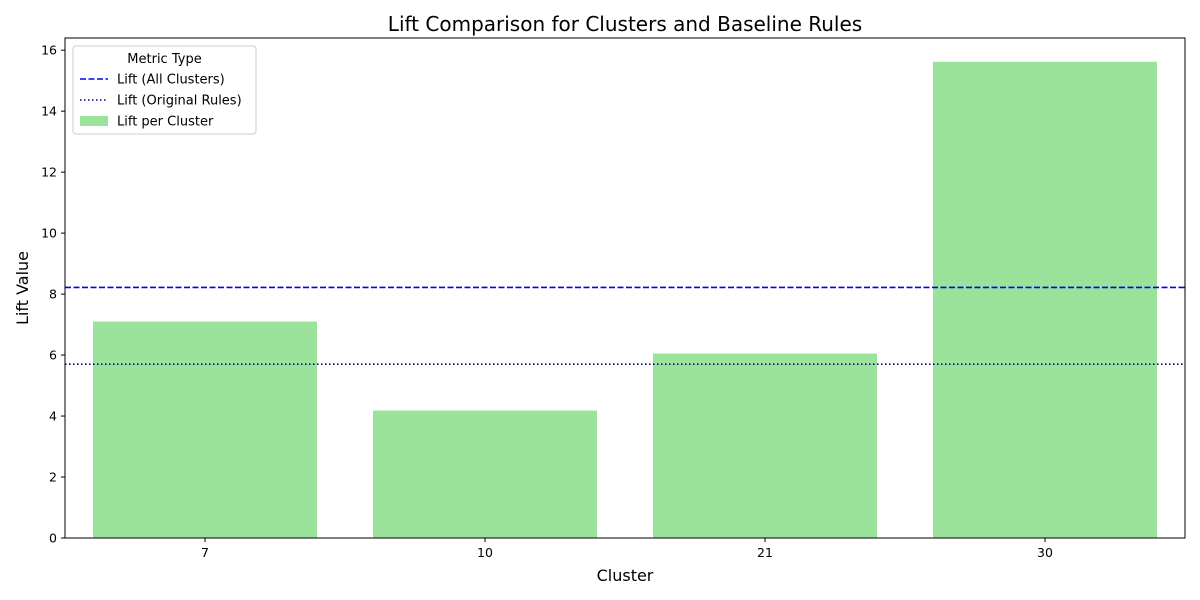 The width and height of the screenshot is (1200, 600). What do you see at coordinates (765, 552) in the screenshot?
I see `x-tick-label: 21` at bounding box center [765, 552].